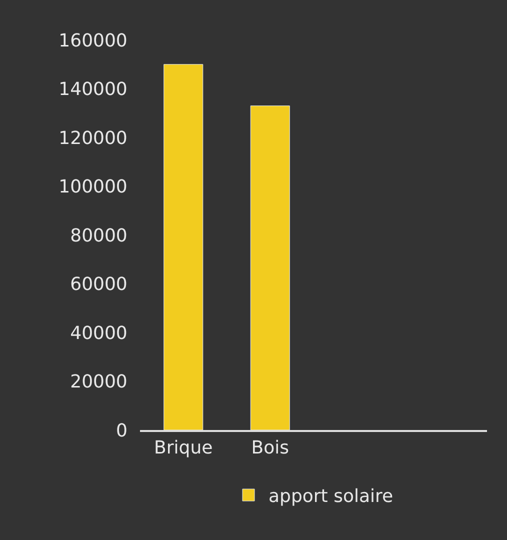  I want to click on y-tick-label: 120000, so click(93, 138).